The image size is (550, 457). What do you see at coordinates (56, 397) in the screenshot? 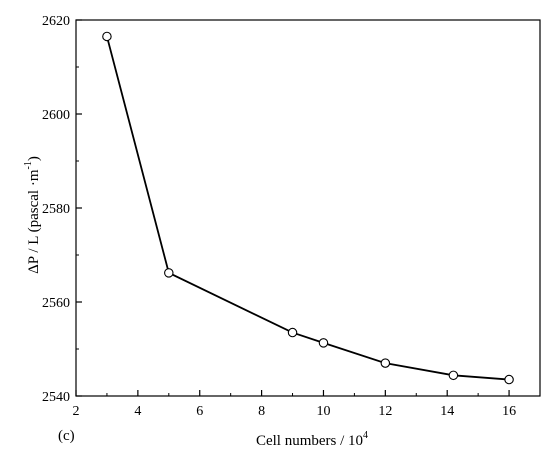
I see `y-tick-label: 2540` at bounding box center [56, 397].